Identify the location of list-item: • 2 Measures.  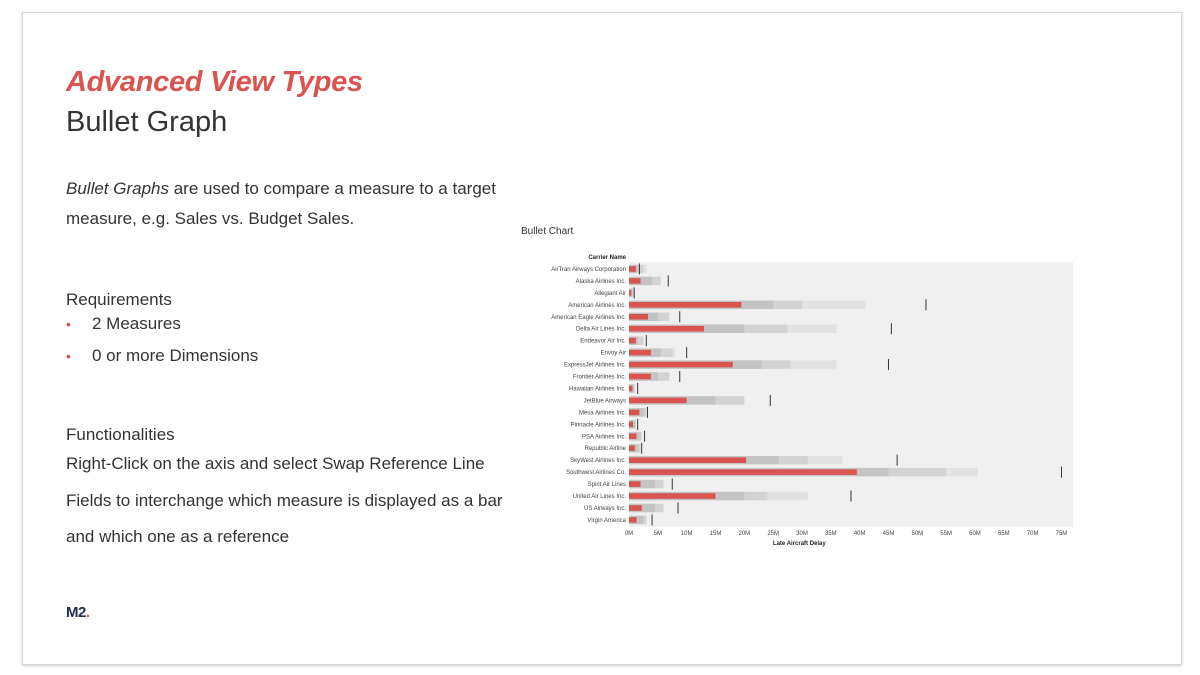
(162, 325).